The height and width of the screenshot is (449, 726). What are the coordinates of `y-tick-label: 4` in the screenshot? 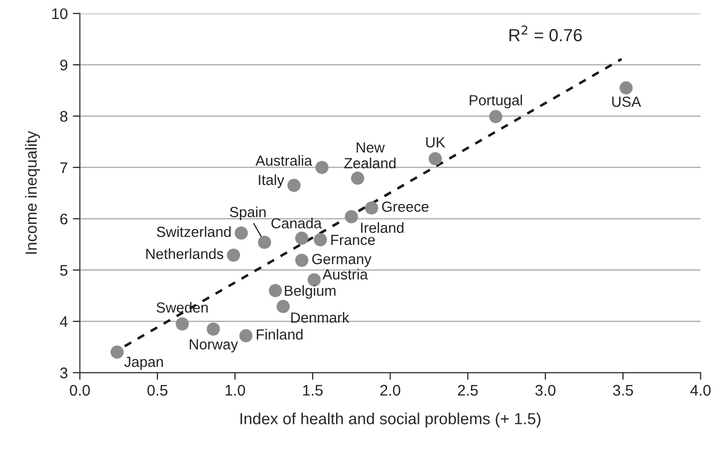 It's located at (64, 321).